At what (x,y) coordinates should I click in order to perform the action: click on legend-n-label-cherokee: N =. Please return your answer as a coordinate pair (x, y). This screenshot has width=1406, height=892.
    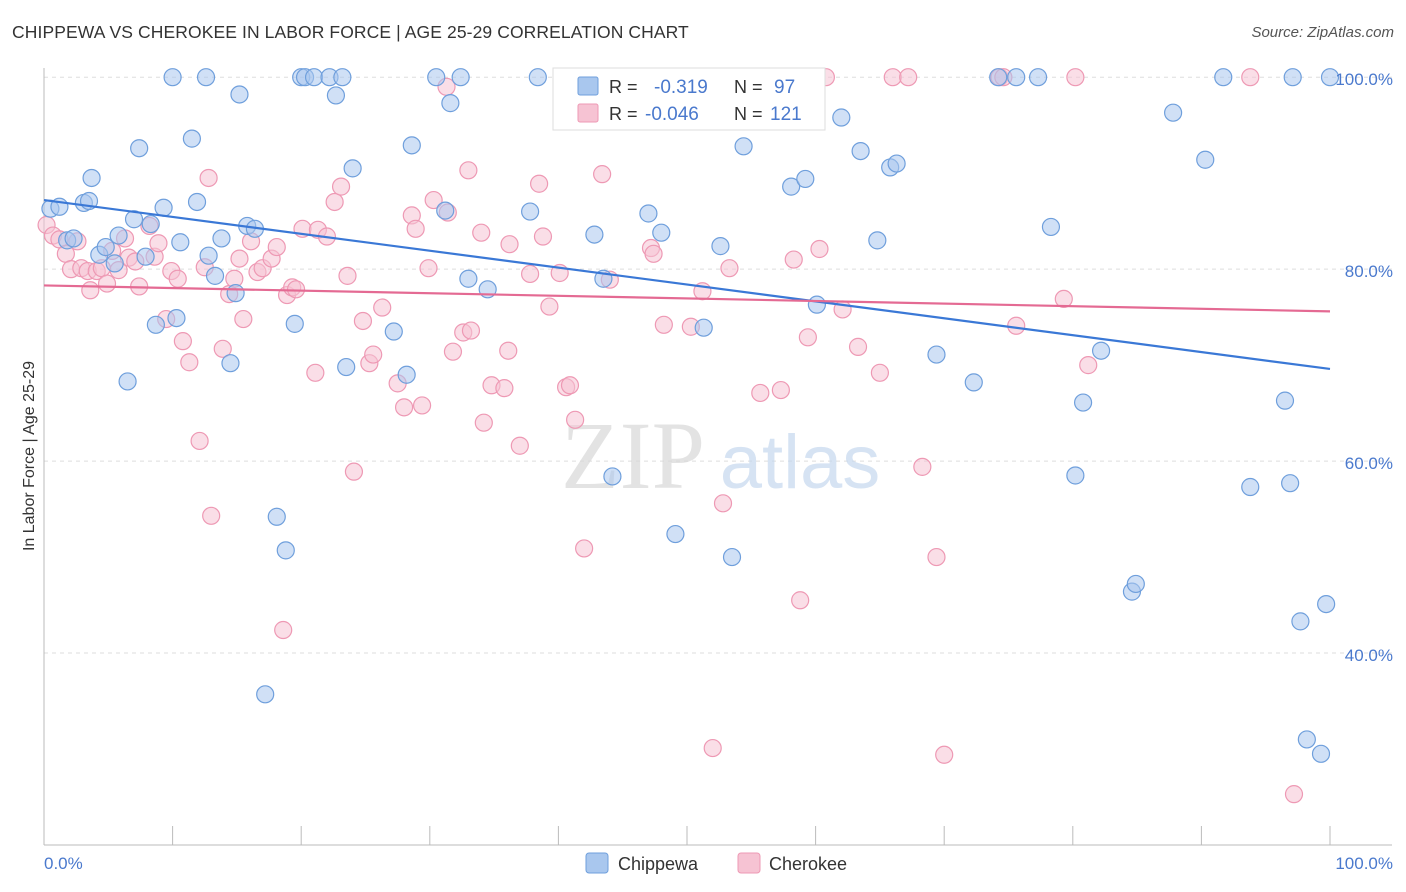
    Looking at the image, I should click on (748, 114).